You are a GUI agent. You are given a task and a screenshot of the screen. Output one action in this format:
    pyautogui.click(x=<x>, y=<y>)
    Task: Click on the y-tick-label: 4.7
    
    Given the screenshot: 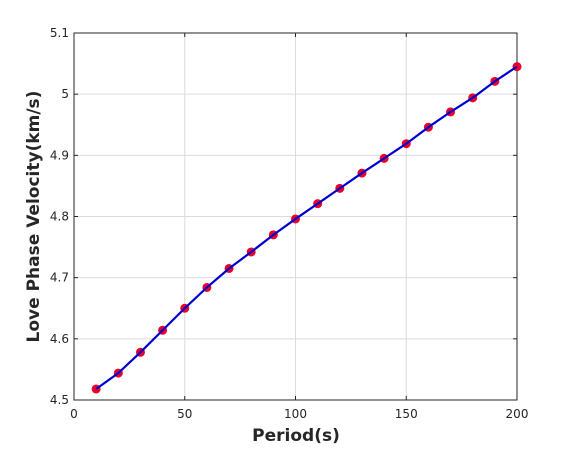 What is the action you would take?
    pyautogui.click(x=59, y=278)
    